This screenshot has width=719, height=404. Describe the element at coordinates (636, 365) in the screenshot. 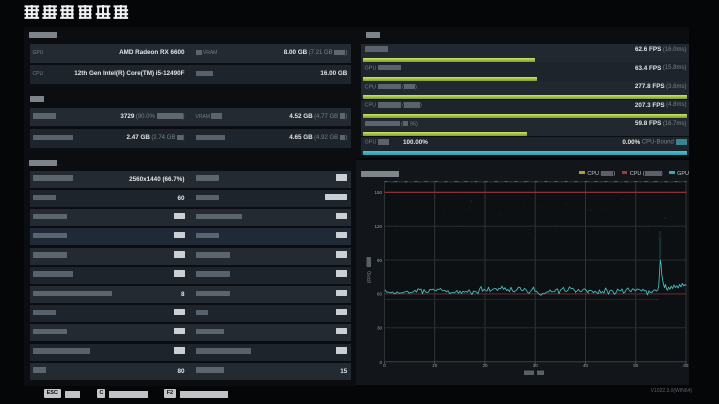

I see `svg-text: 50` at that location.